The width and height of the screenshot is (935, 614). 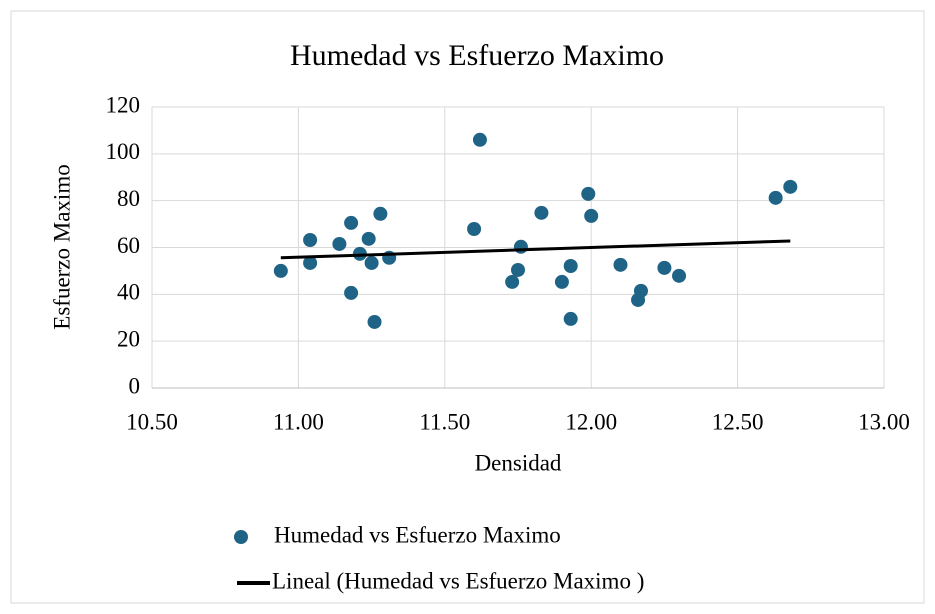 I want to click on x-tick-label: 13.00, so click(x=884, y=421).